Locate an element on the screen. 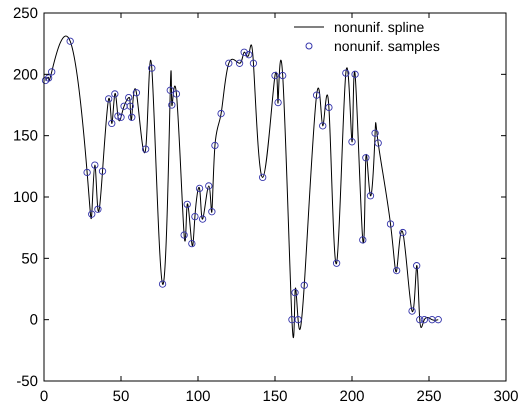 This screenshot has width=527, height=410. y-tick-label: 50 is located at coordinates (29, 259).